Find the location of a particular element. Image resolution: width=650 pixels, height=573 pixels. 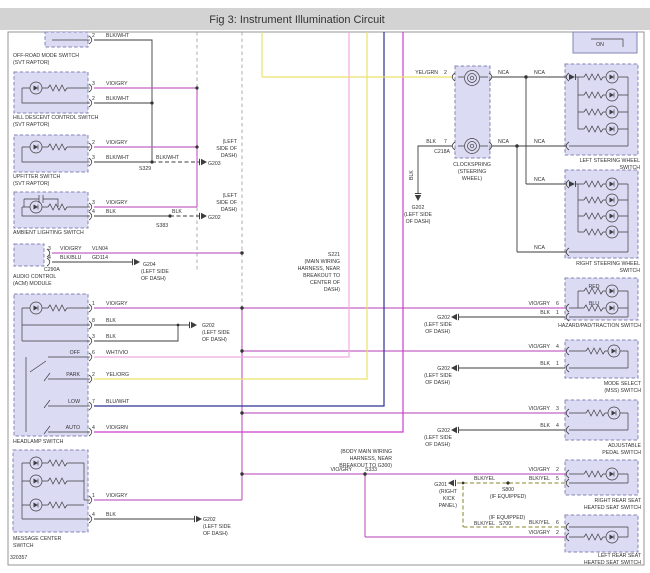

off-road-mode-switch is located at coordinates (67, 39).